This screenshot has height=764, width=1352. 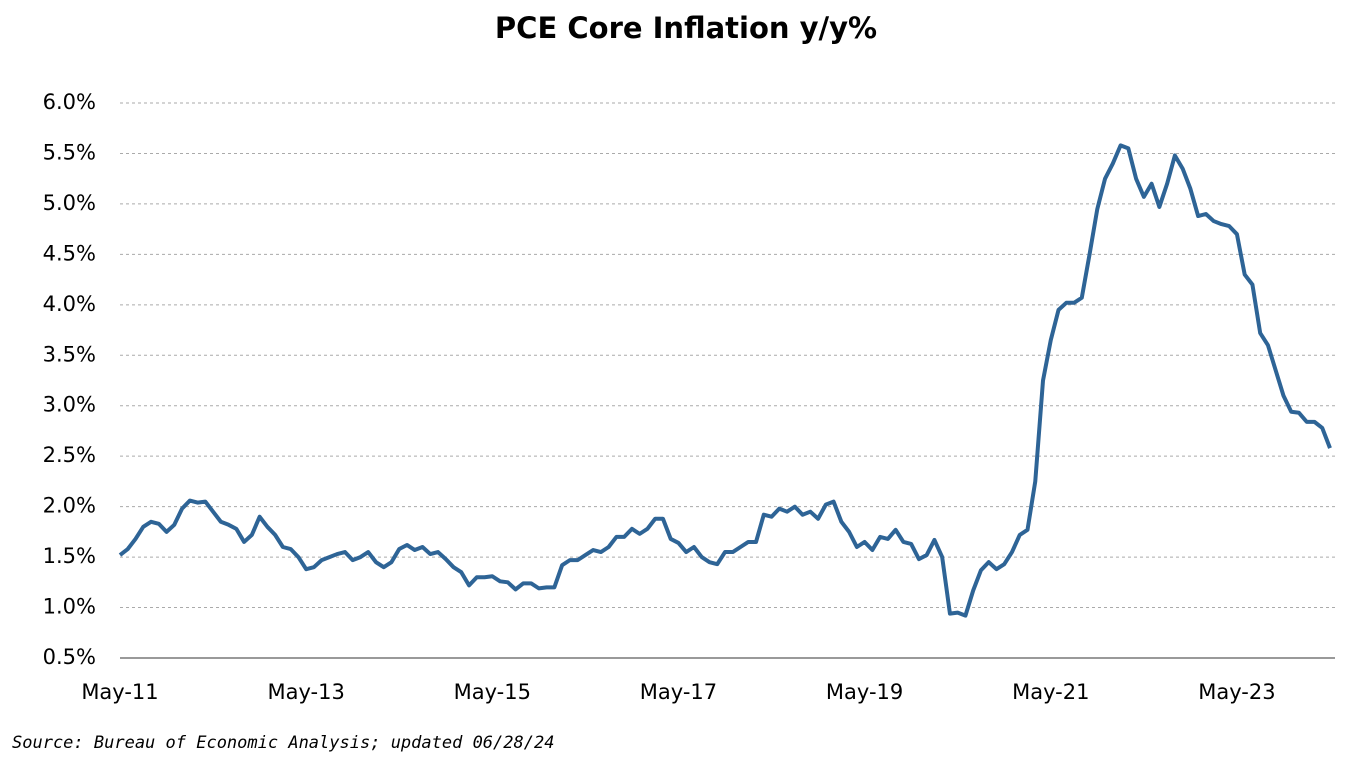 I want to click on y-tick-label: 0.5%, so click(x=69, y=657).